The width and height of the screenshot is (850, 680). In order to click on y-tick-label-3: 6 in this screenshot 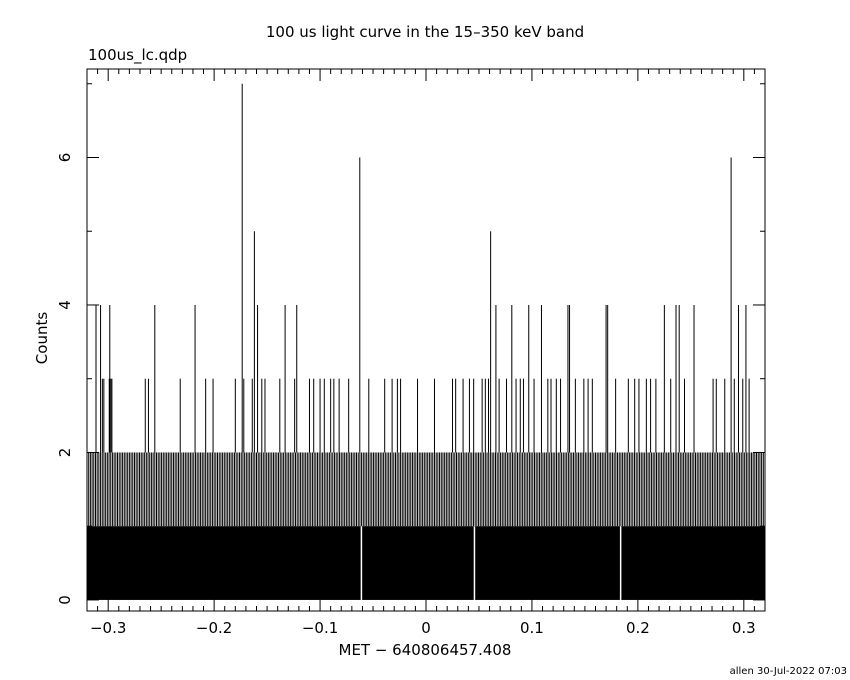, I will do `click(65, 158)`.